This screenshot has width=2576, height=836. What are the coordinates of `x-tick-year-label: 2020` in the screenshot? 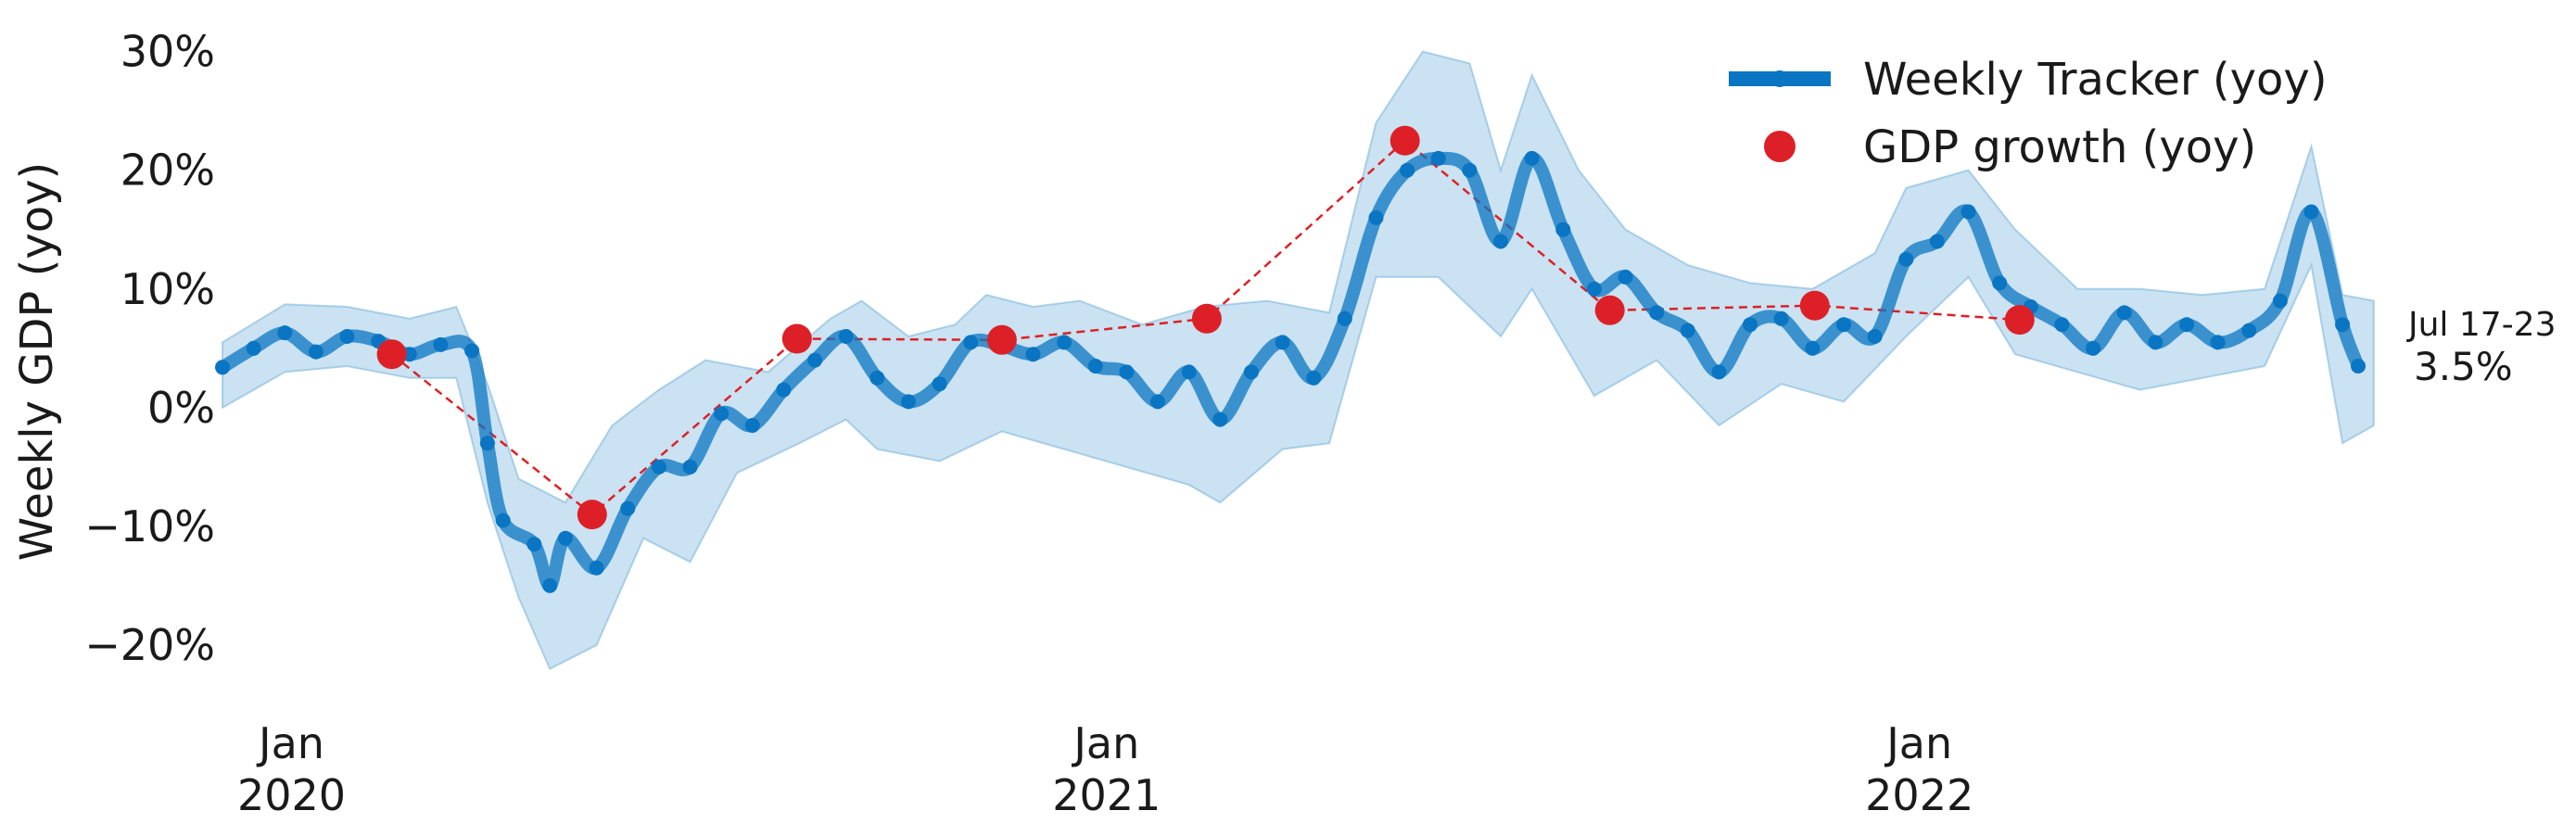 It's located at (291, 795).